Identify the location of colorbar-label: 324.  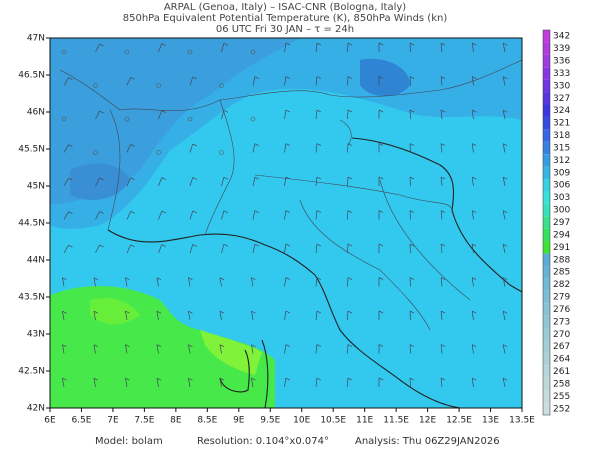
(561, 111).